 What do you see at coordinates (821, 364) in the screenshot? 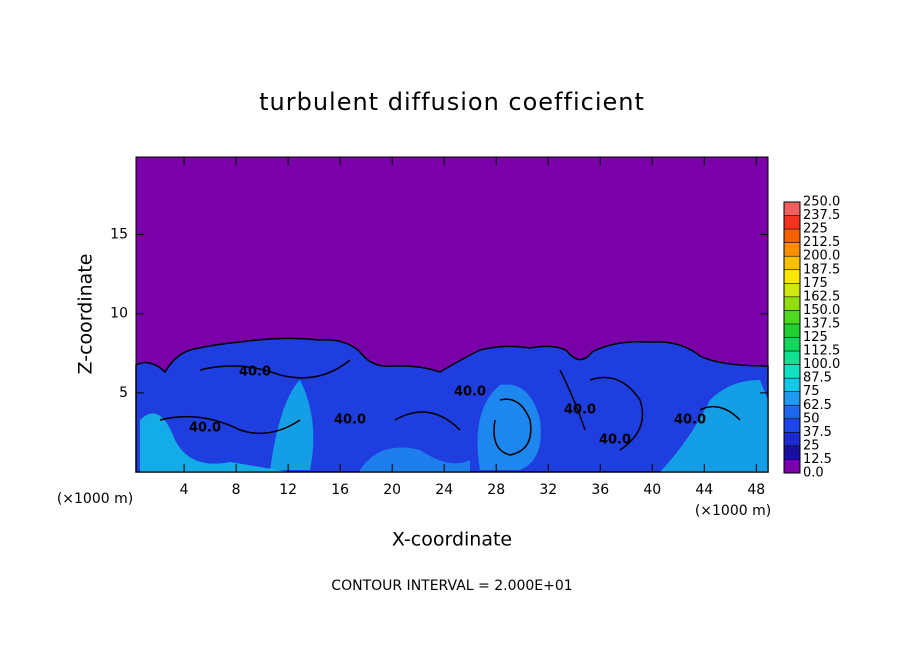
I see `colorbar-label: 100.0` at bounding box center [821, 364].